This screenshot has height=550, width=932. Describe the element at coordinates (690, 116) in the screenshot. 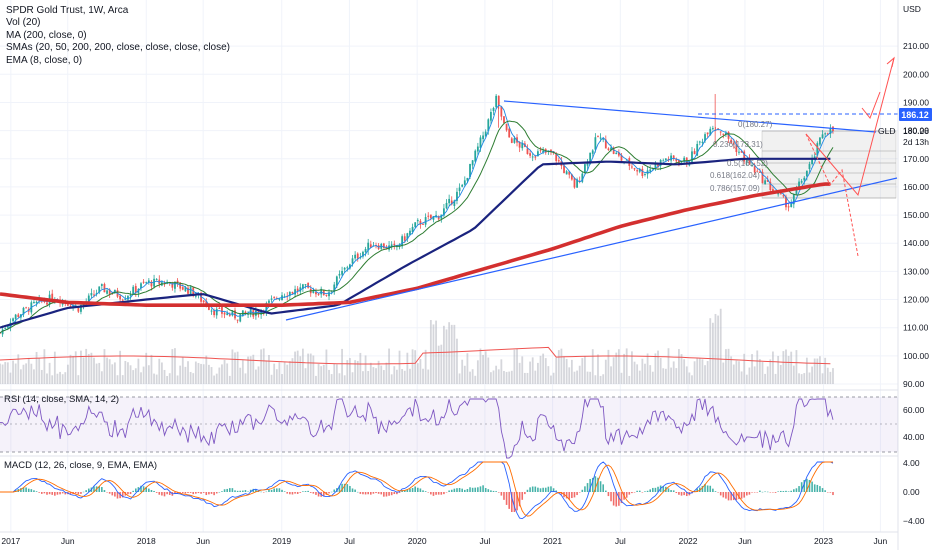

I see `upper-trendline` at that location.